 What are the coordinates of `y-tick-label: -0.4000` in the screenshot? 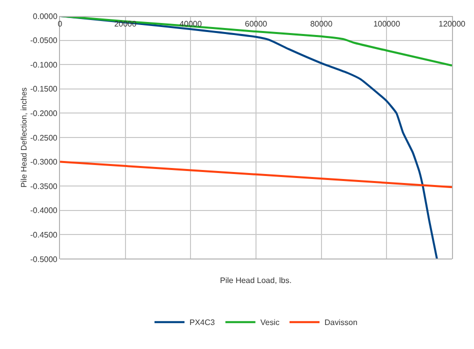 It's located at (44, 211).